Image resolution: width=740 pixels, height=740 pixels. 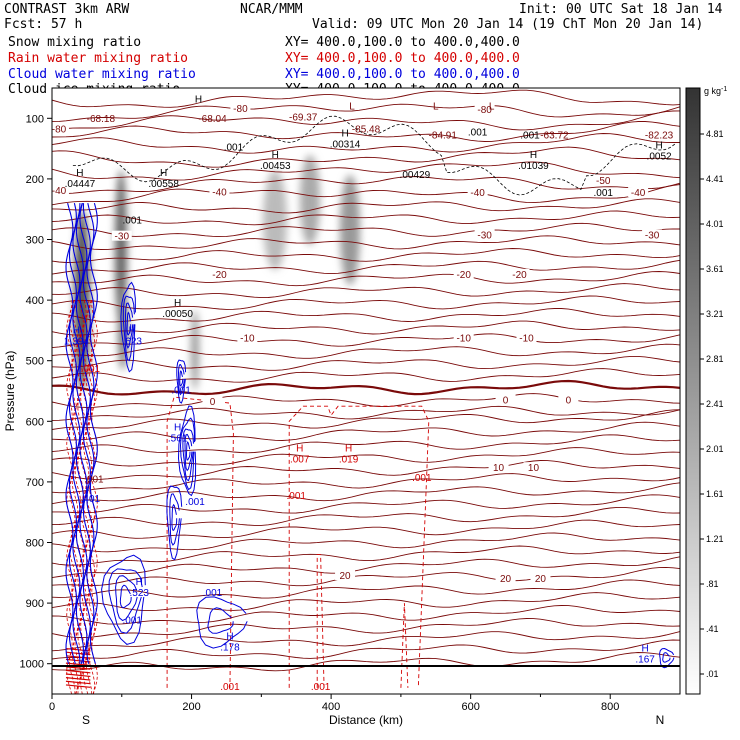 What do you see at coordinates (402, 74) in the screenshot?
I see `field-cloud-water-xy: XY= 400.0,100.0 to 400.0,400.0` at bounding box center [402, 74].